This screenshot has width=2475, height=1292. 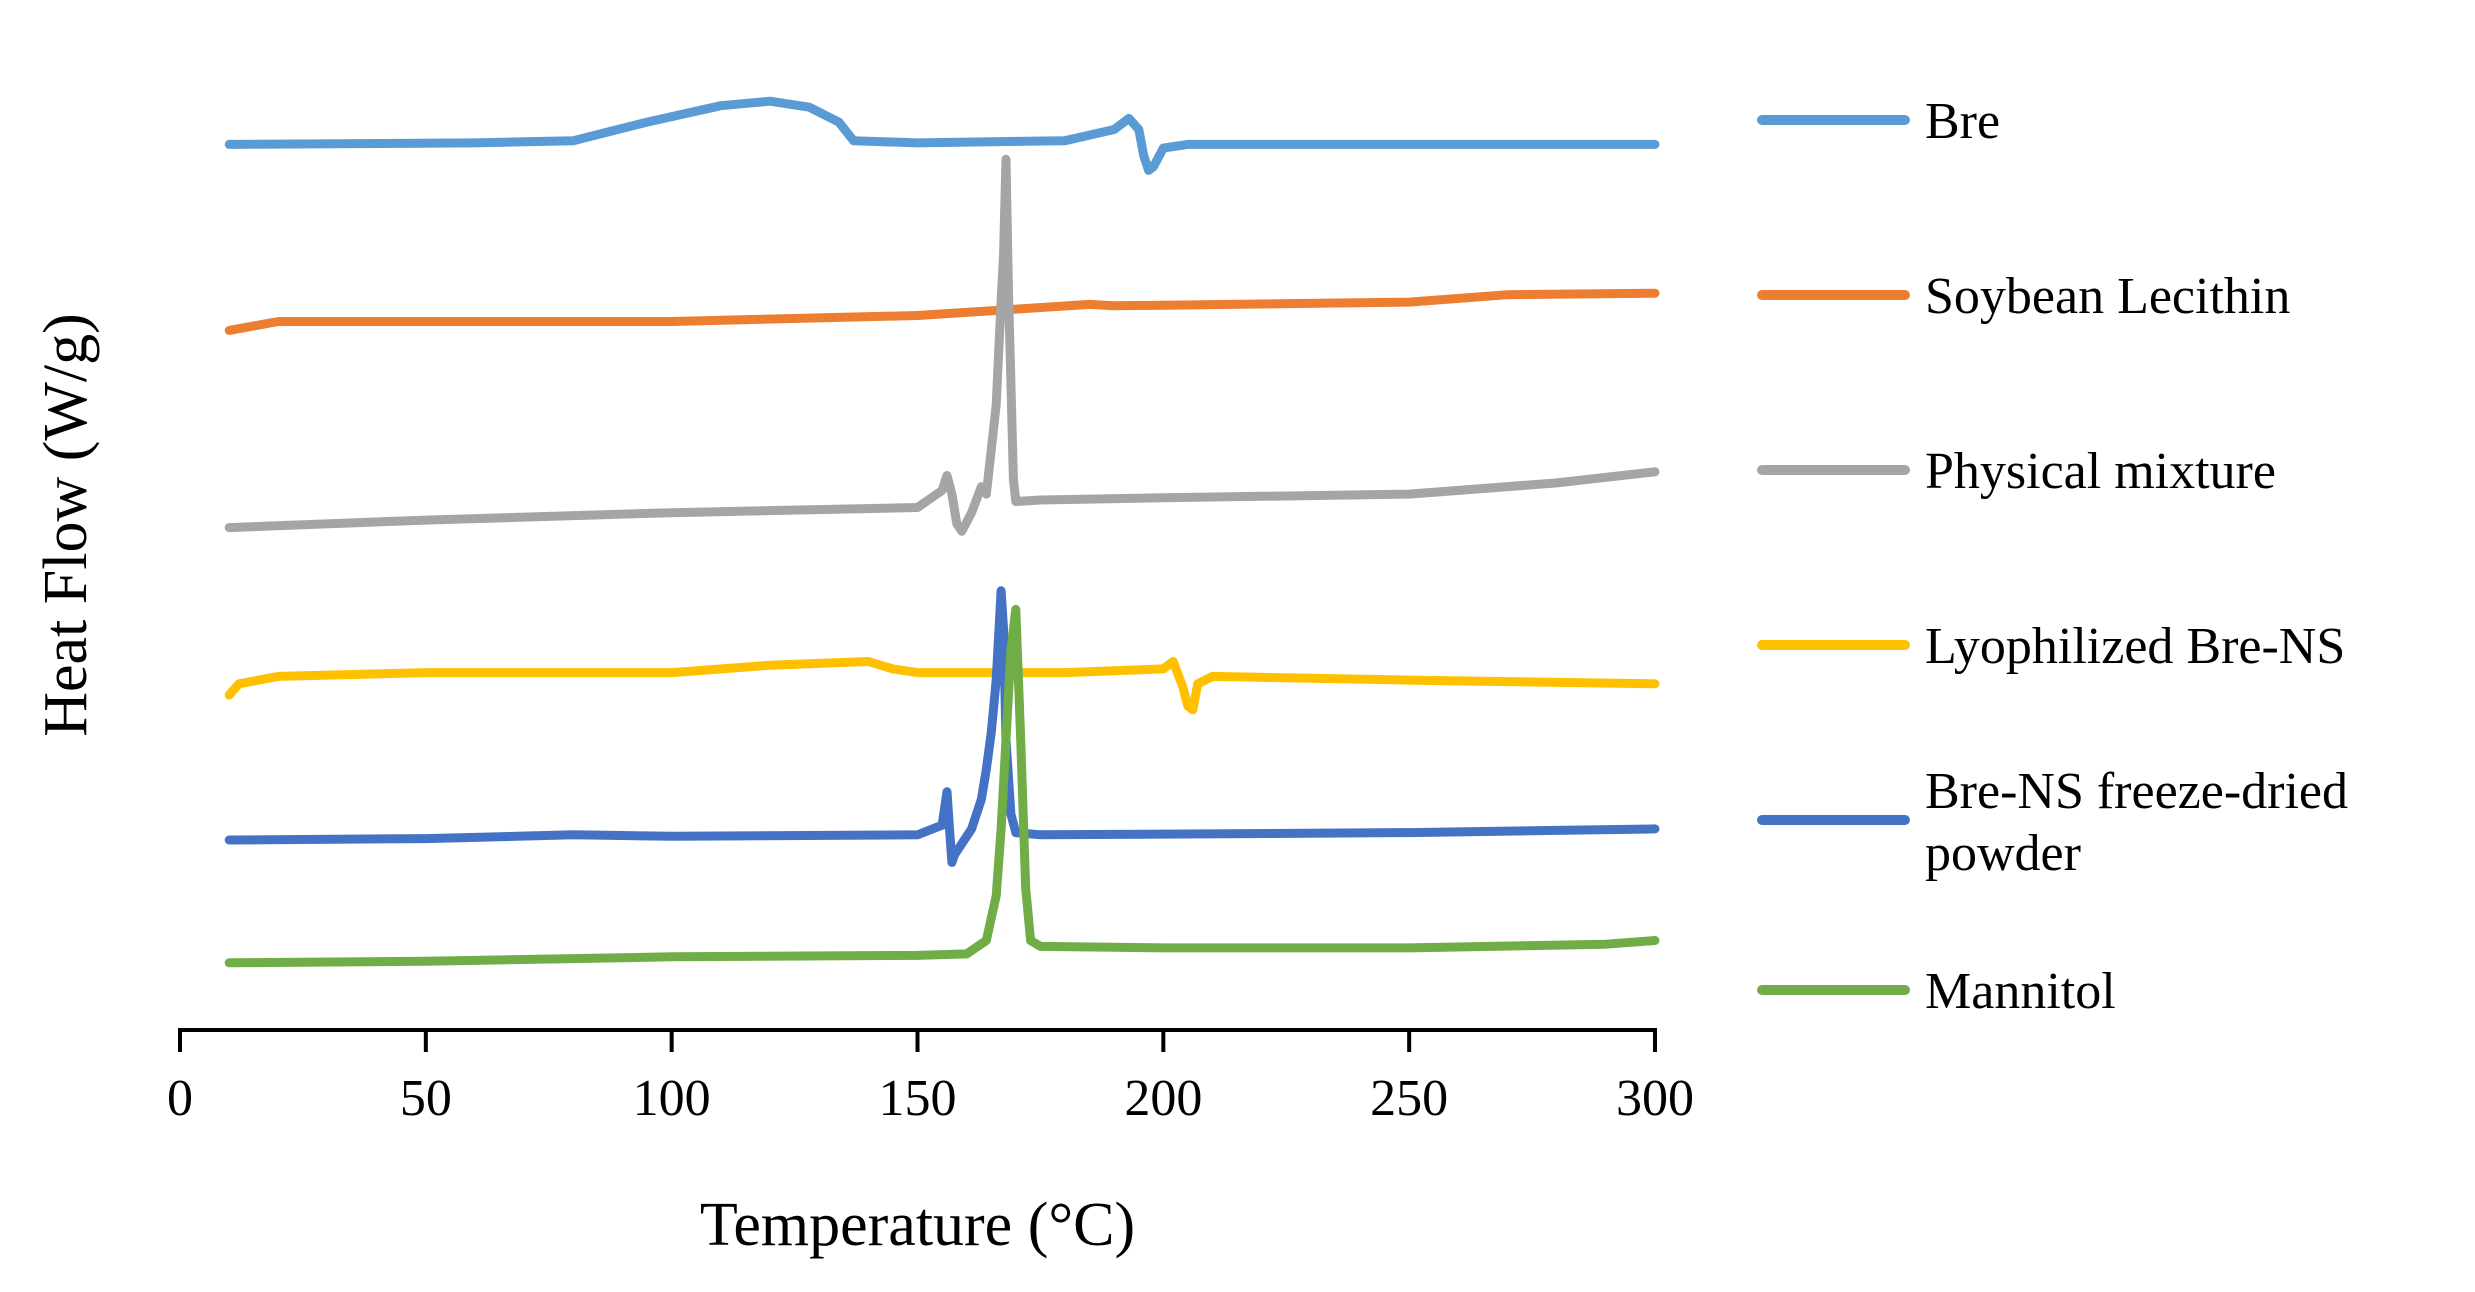 What do you see at coordinates (942, 135) in the screenshot?
I see `series-line-bre` at bounding box center [942, 135].